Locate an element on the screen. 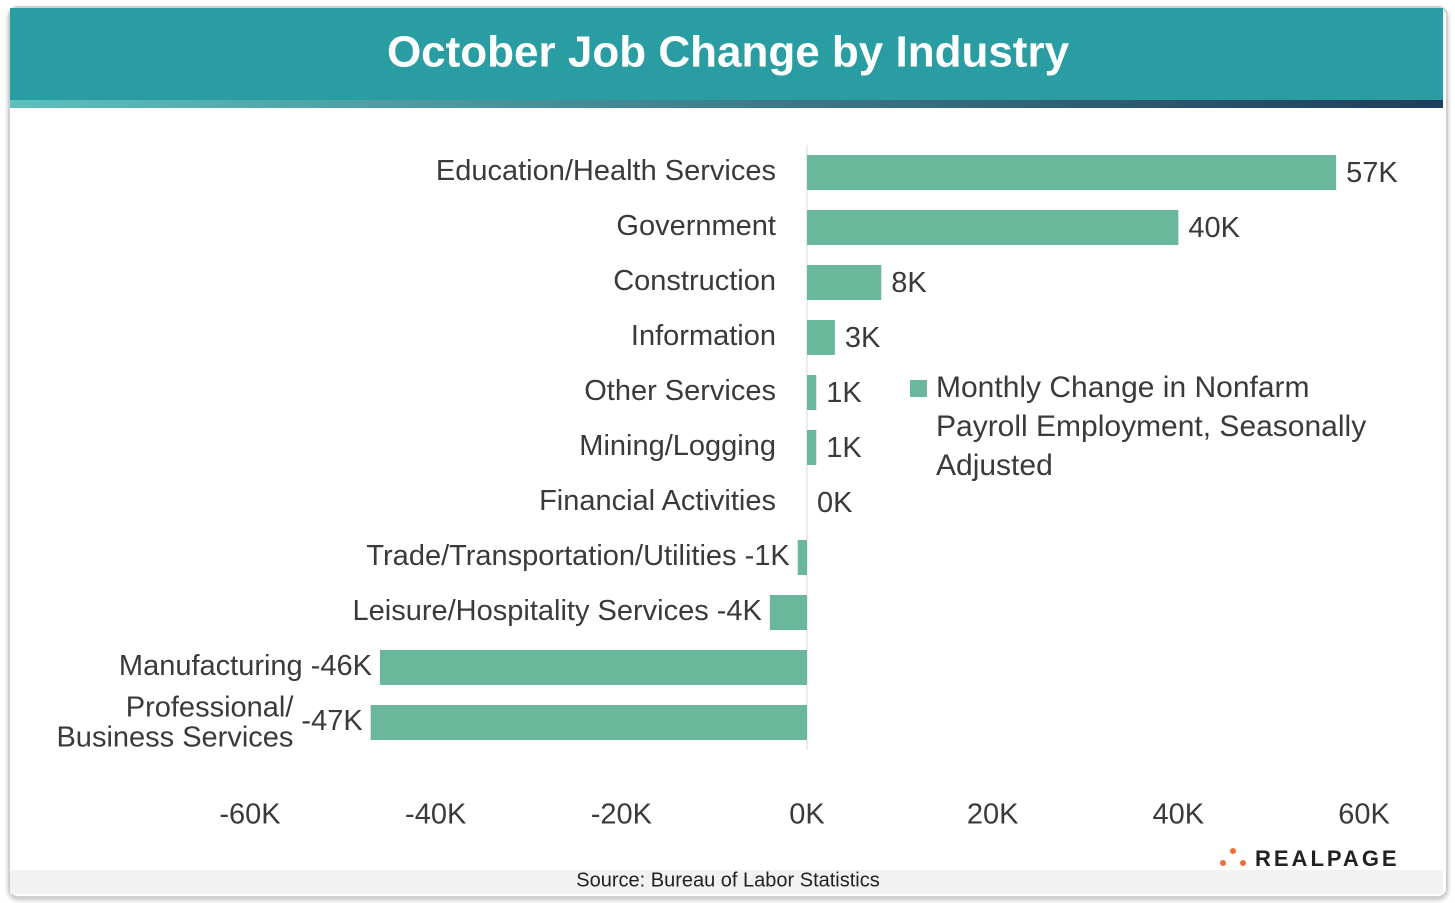 Image resolution: width=1455 pixels, height=903 pixels. footer-band is located at coordinates (726, 882).